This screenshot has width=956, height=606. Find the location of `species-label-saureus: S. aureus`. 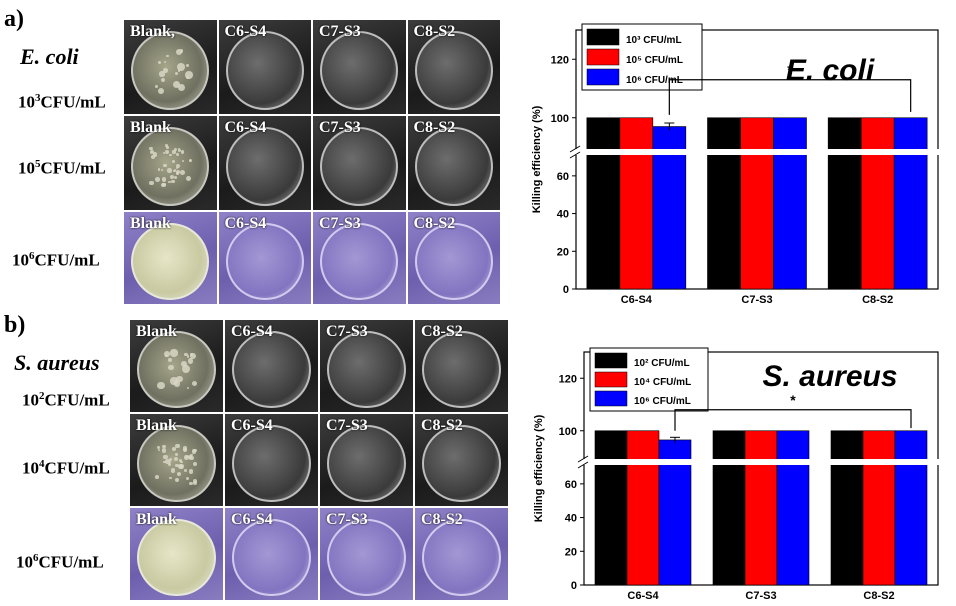

species-label-saureus: S. aureus is located at coordinates (57, 362).